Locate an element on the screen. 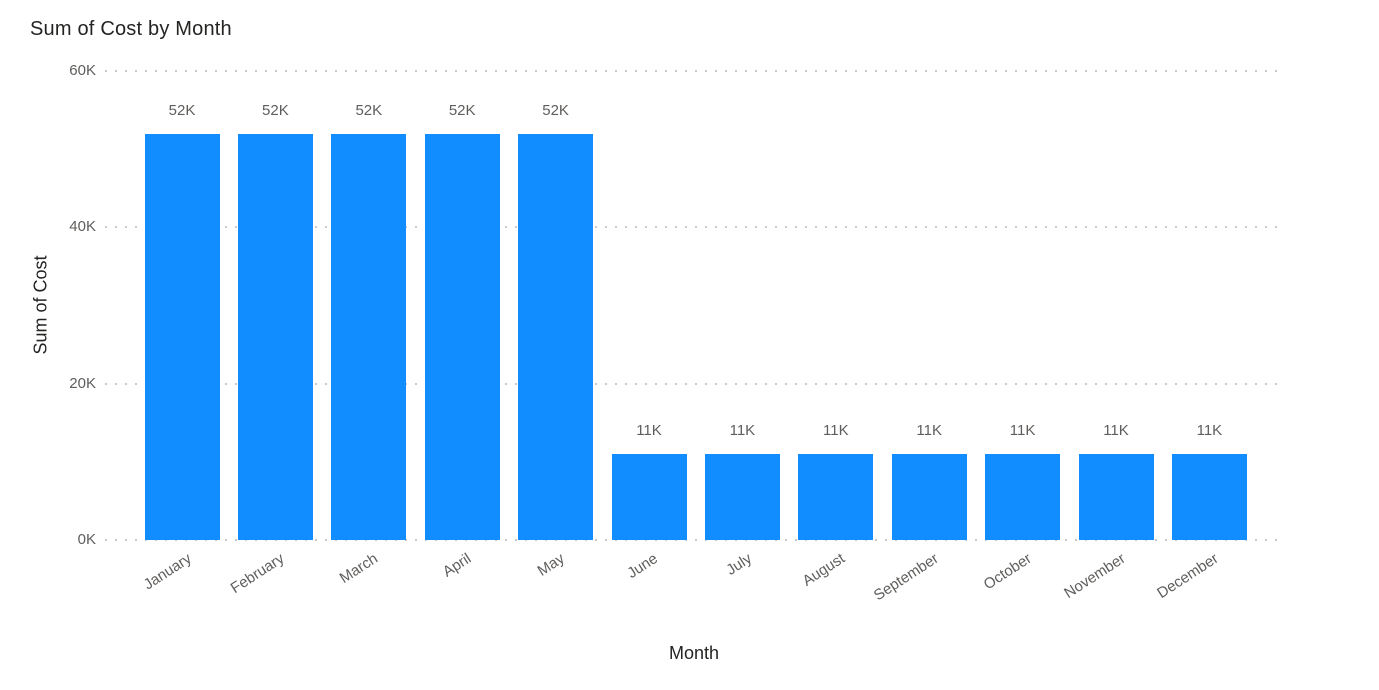  gridline-0K is located at coordinates (694, 540).